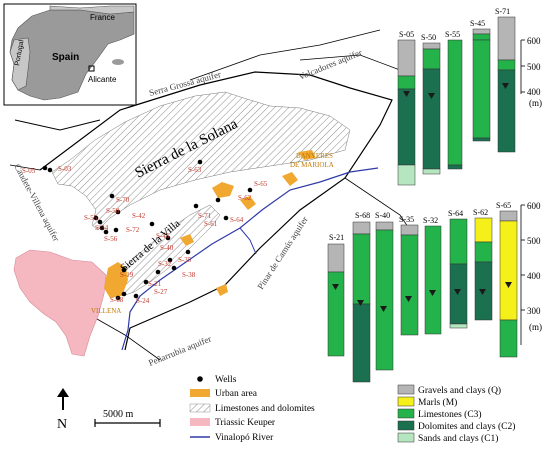 This screenshot has height=456, width=550. What do you see at coordinates (534, 206) in the screenshot?
I see `bottom-axis-tick: 600` at bounding box center [534, 206].